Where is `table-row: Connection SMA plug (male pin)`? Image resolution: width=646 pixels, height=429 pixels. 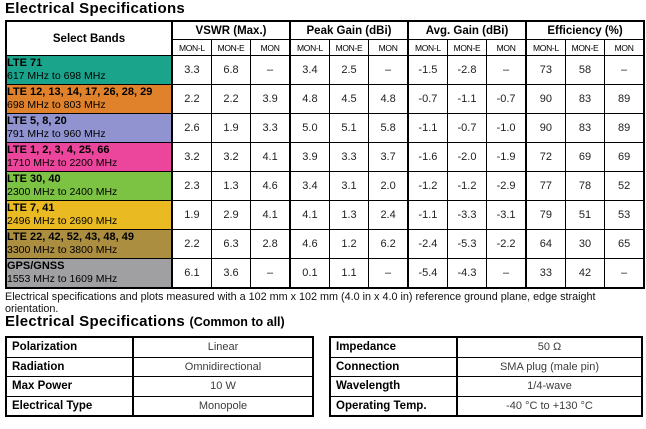
table-row: Connection SMA plug (male pin) is located at coordinates (486, 366).